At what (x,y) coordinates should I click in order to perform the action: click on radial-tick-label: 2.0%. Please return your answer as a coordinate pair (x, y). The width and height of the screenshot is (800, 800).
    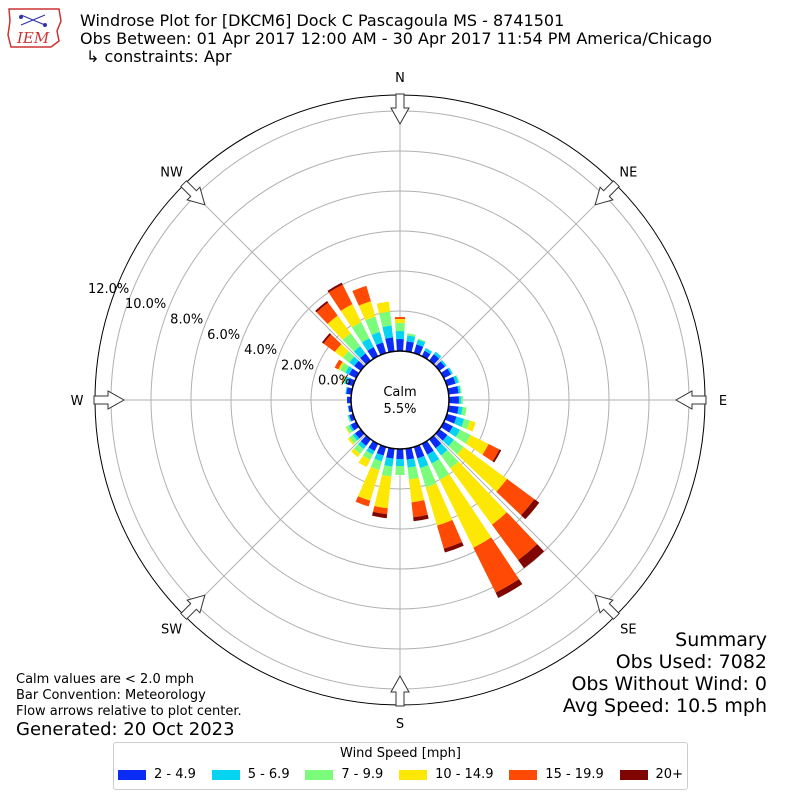
    Looking at the image, I should click on (297, 365).